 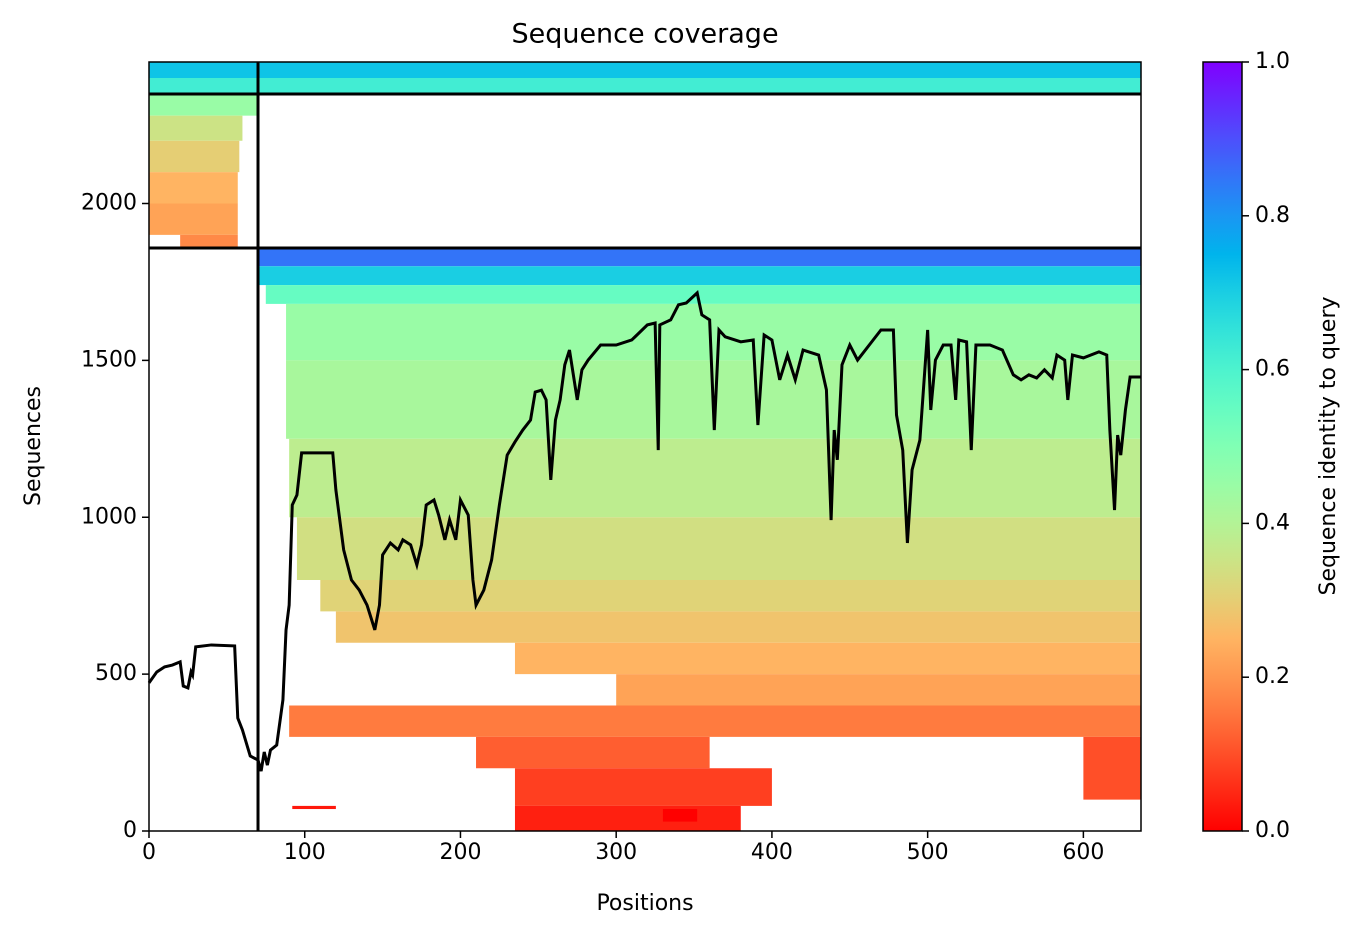 I want to click on y-tick-label: 1000, so click(x=109, y=516).